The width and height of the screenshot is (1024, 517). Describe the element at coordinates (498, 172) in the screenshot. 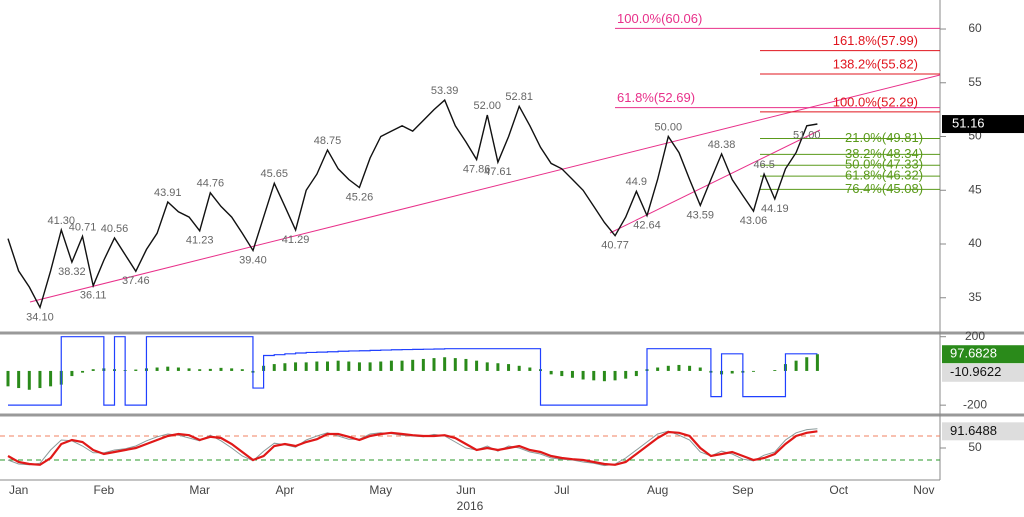

I see `swing-label: 47.61` at that location.